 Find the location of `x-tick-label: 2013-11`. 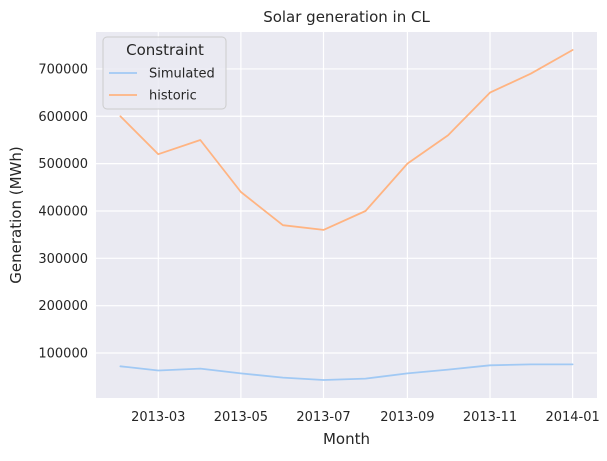

x-tick-label: 2013-11 is located at coordinates (490, 417).